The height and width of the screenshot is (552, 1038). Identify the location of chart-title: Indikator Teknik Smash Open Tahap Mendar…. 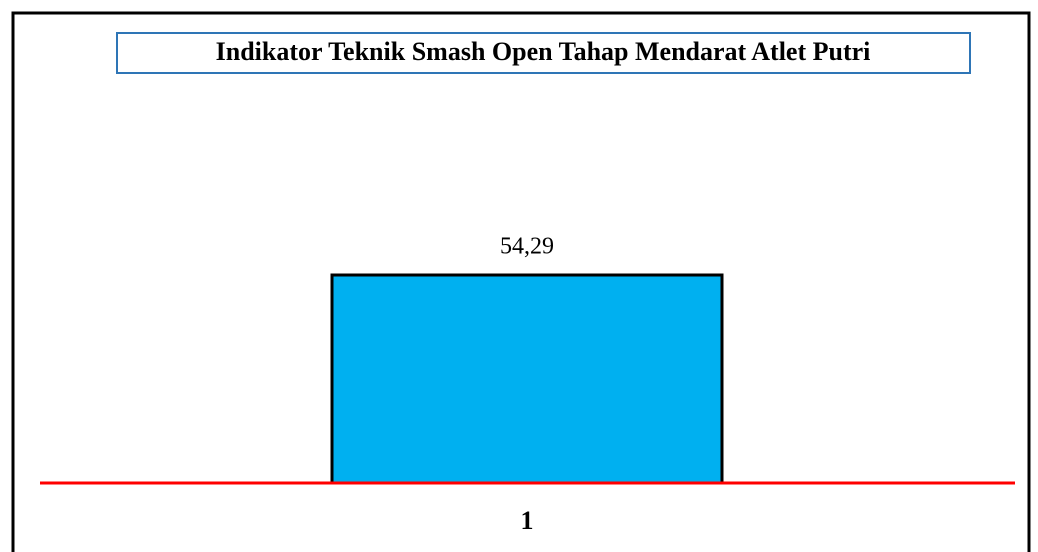
(543, 51).